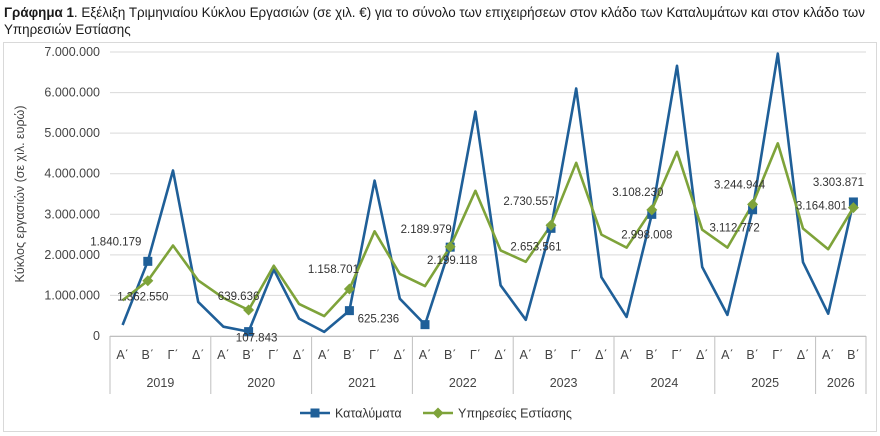 The height and width of the screenshot is (436, 880). I want to click on data-label: 639.636, so click(239, 297).